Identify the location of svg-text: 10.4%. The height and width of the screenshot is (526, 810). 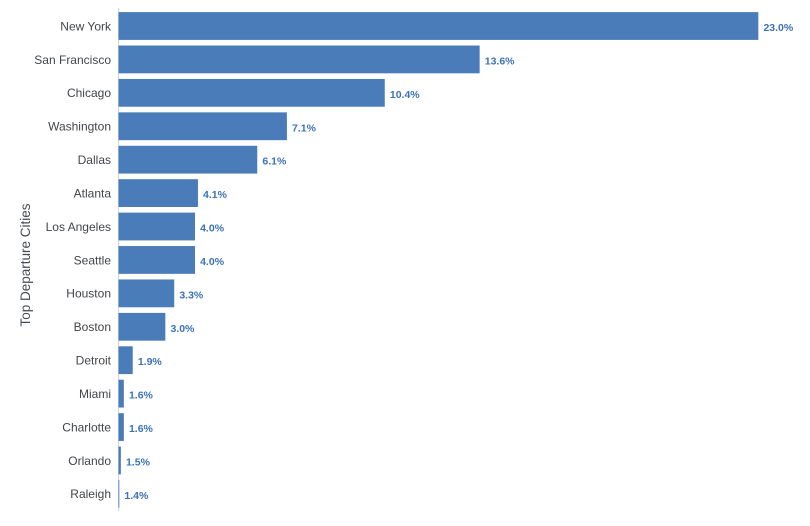
(405, 95).